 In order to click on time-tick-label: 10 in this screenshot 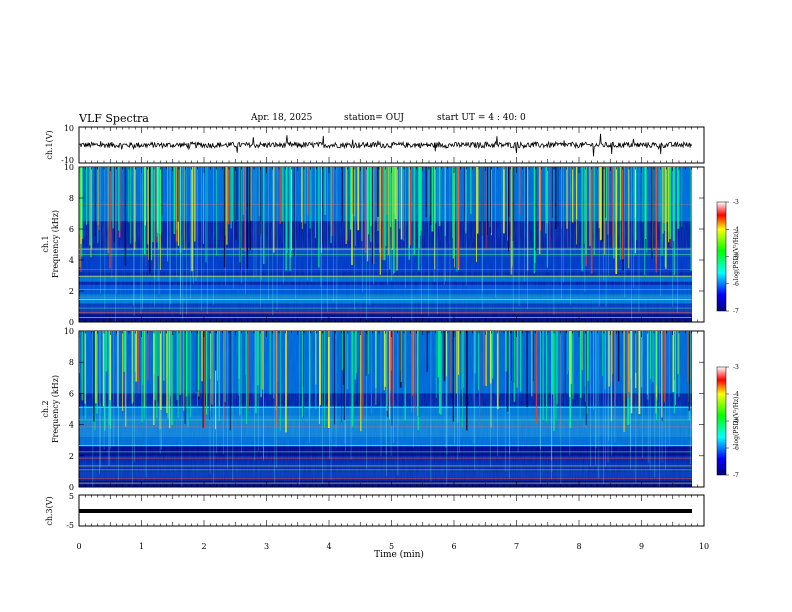, I will do `click(704, 546)`.